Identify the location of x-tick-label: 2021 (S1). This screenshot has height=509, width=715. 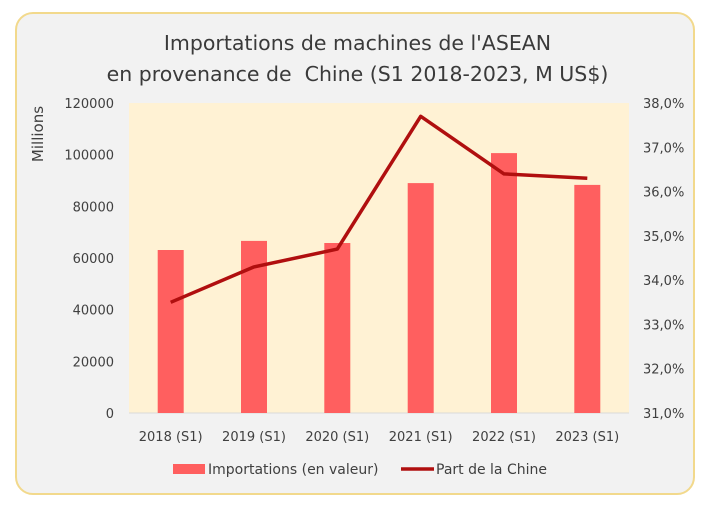
(421, 437).